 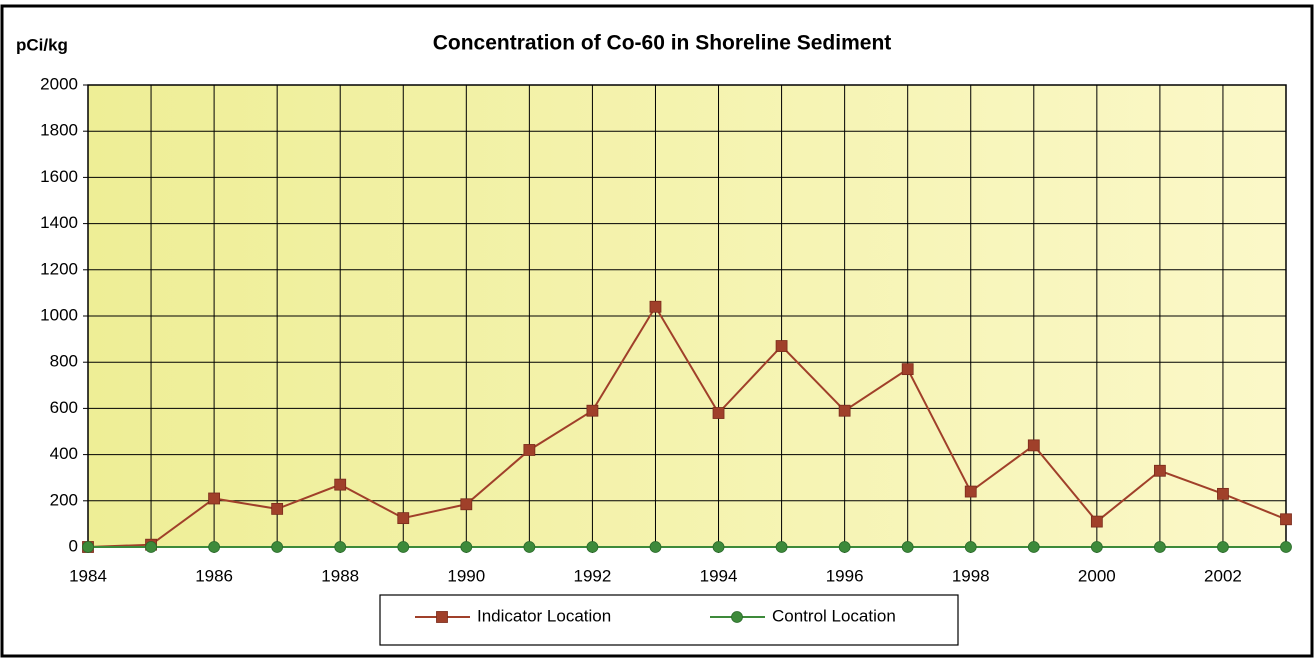 What do you see at coordinates (1223, 575) in the screenshot?
I see `x-tick-label: 2002` at bounding box center [1223, 575].